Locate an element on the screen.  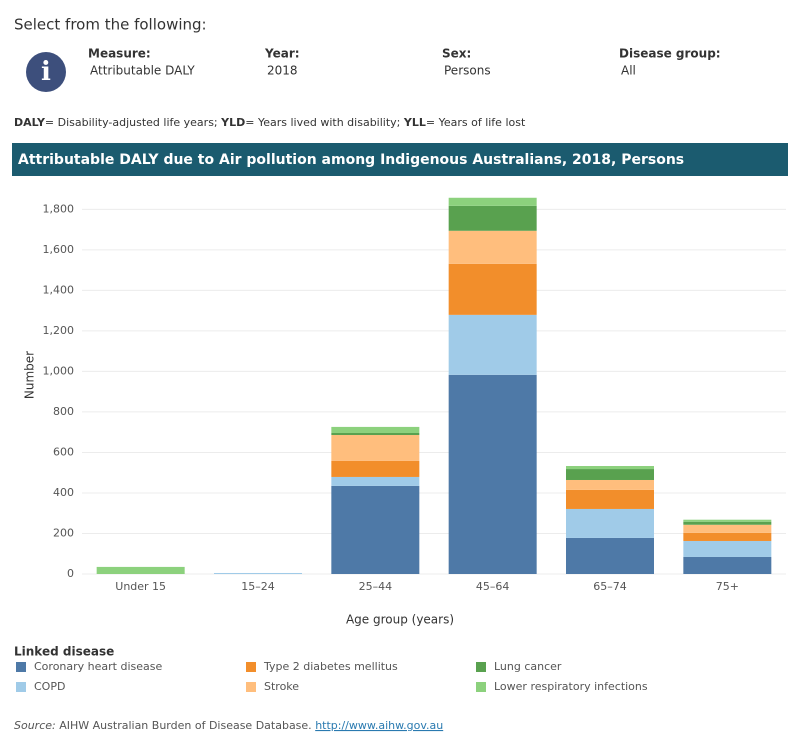
footnote-part: = Years lived with disability; is located at coordinates (324, 122).